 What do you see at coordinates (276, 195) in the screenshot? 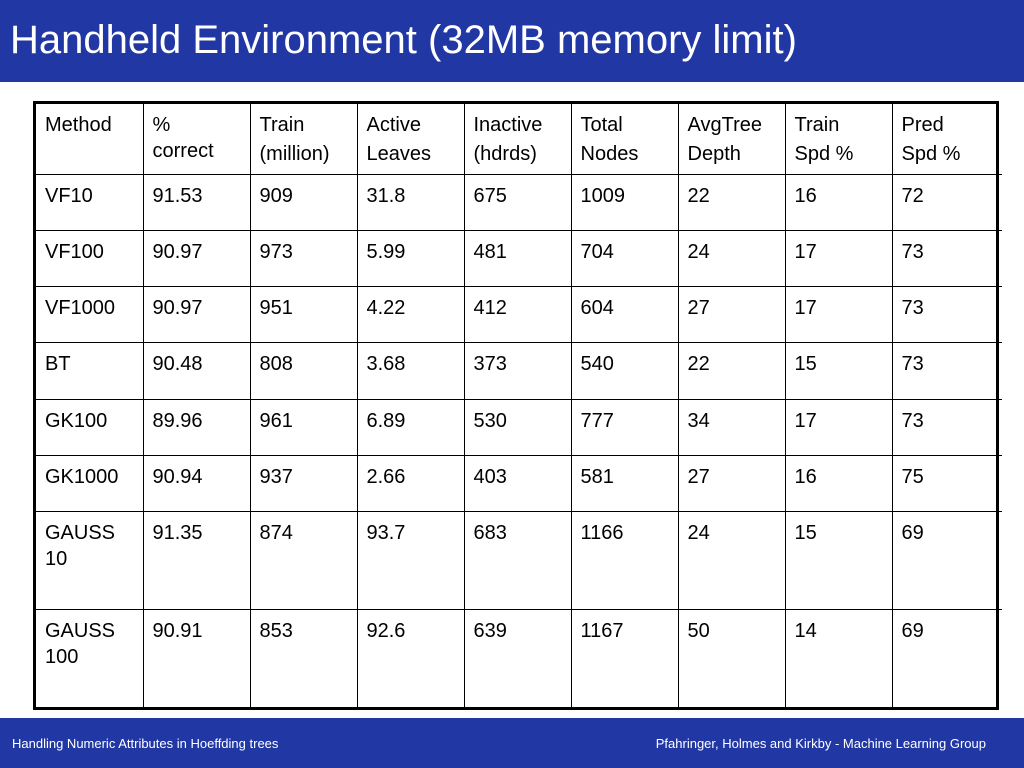
I see `cell-text: 909` at bounding box center [276, 195].